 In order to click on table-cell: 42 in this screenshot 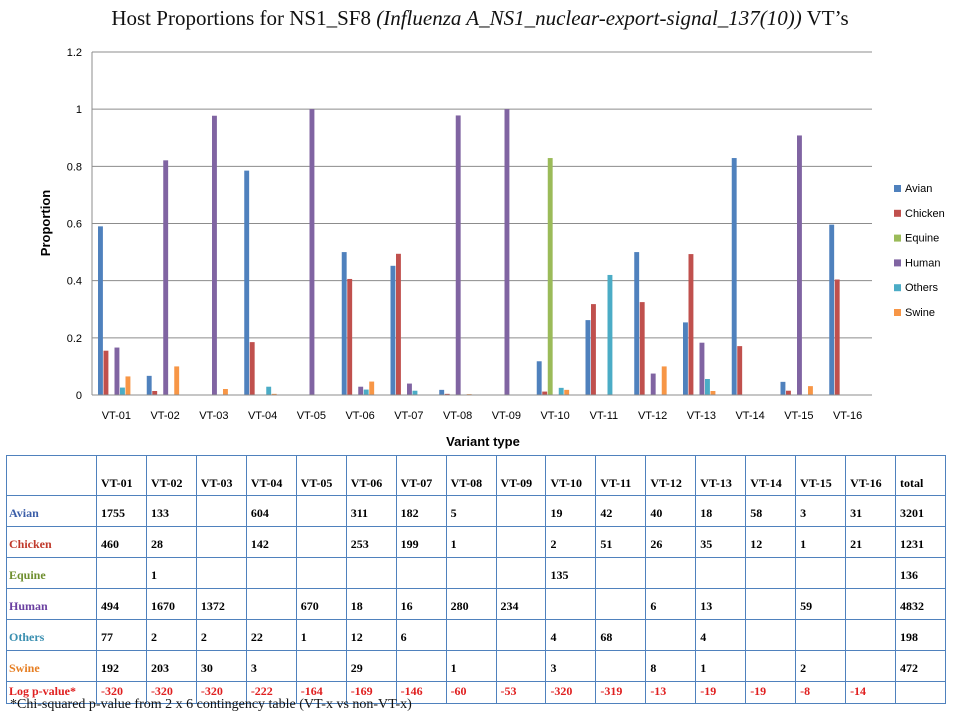, I will do `click(621, 511)`.